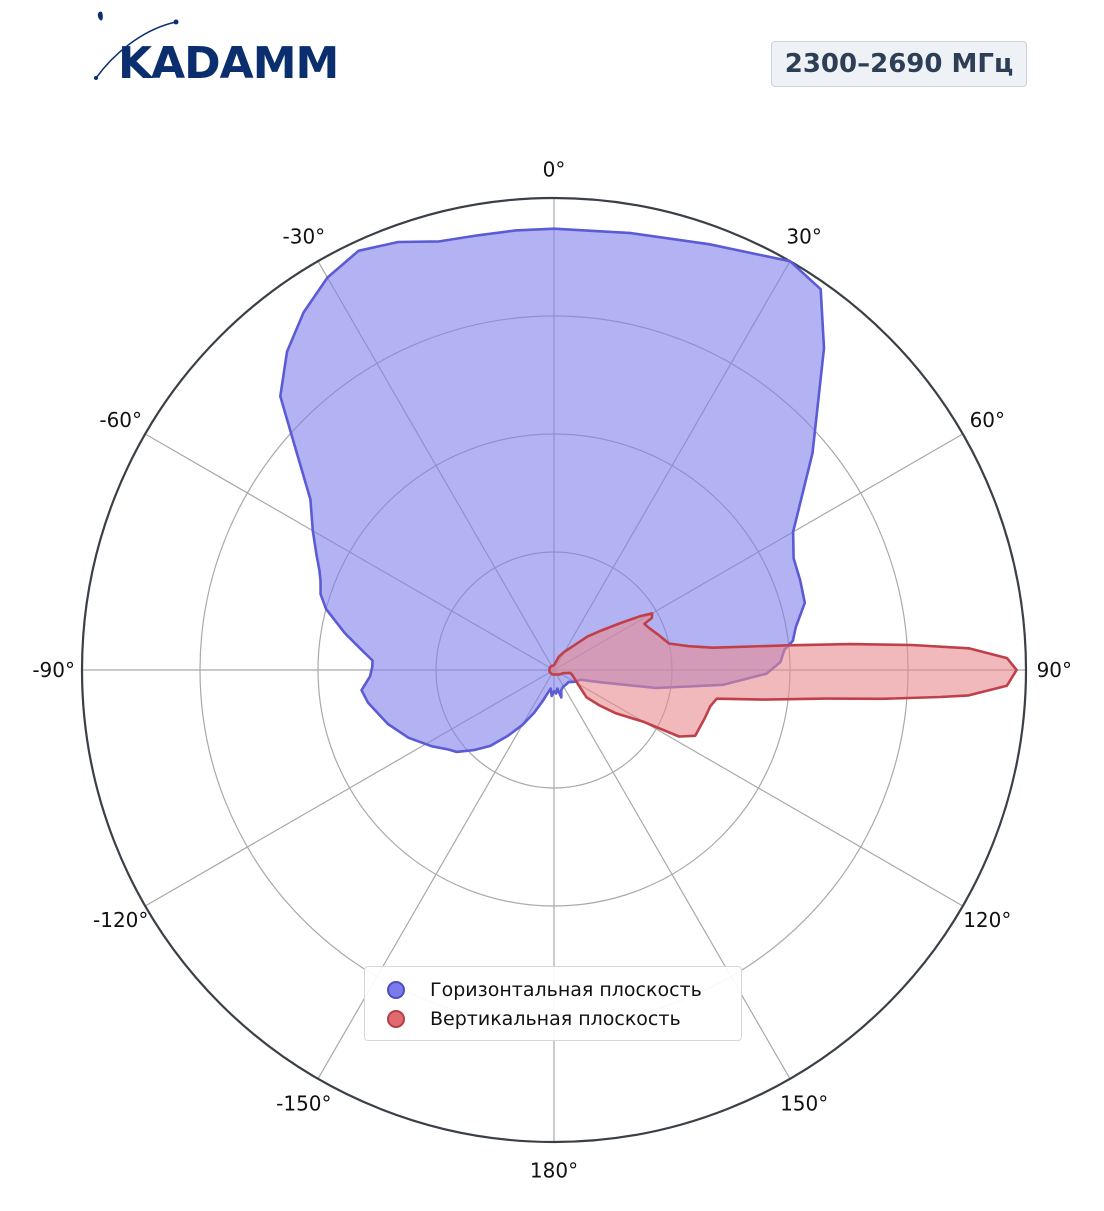 The height and width of the screenshot is (1211, 1104). I want to click on angle-tick-label: -90°, so click(53, 670).